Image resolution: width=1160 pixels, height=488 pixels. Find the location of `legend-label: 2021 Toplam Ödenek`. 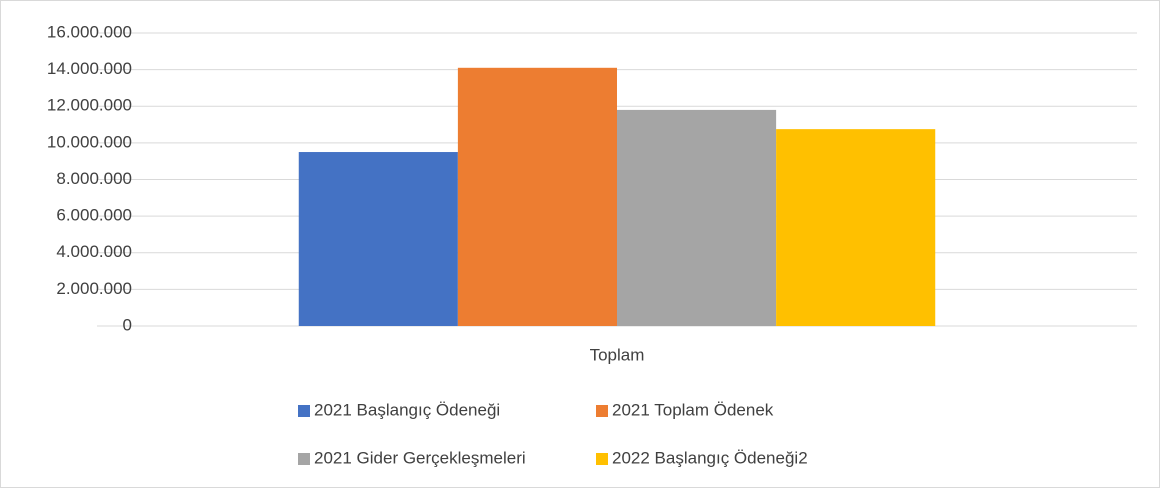

legend-label: 2021 Toplam Ödenek is located at coordinates (693, 409).